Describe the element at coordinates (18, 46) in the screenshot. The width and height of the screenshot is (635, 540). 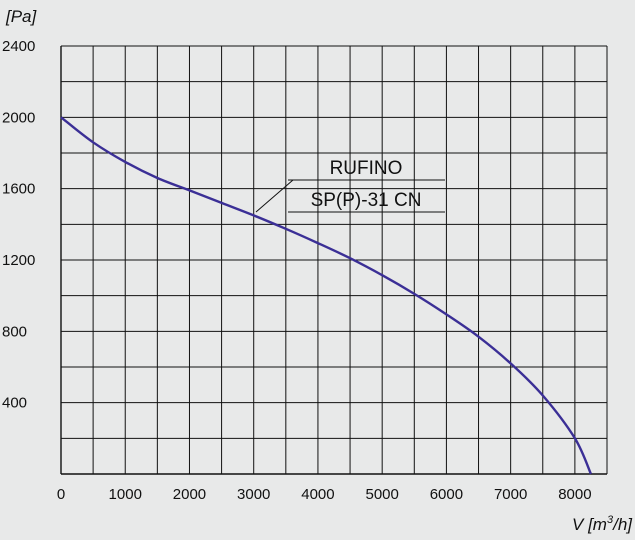
I see `y-tick-label: 2400` at that location.